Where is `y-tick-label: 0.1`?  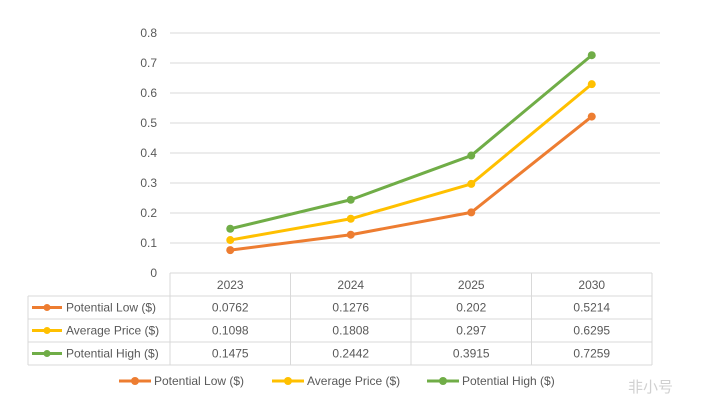
y-tick-label: 0.1 is located at coordinates (148, 243).